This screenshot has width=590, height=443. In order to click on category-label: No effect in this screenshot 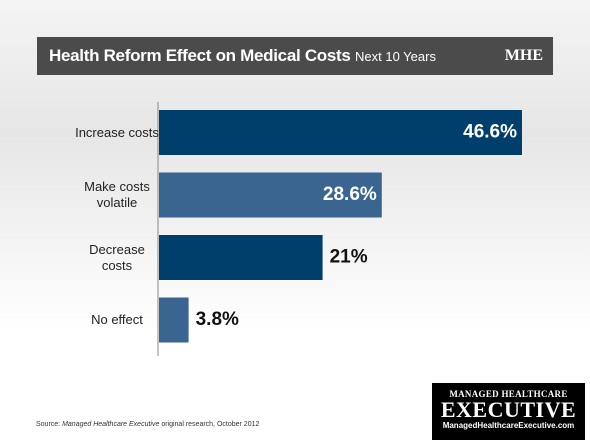, I will do `click(117, 319)`.